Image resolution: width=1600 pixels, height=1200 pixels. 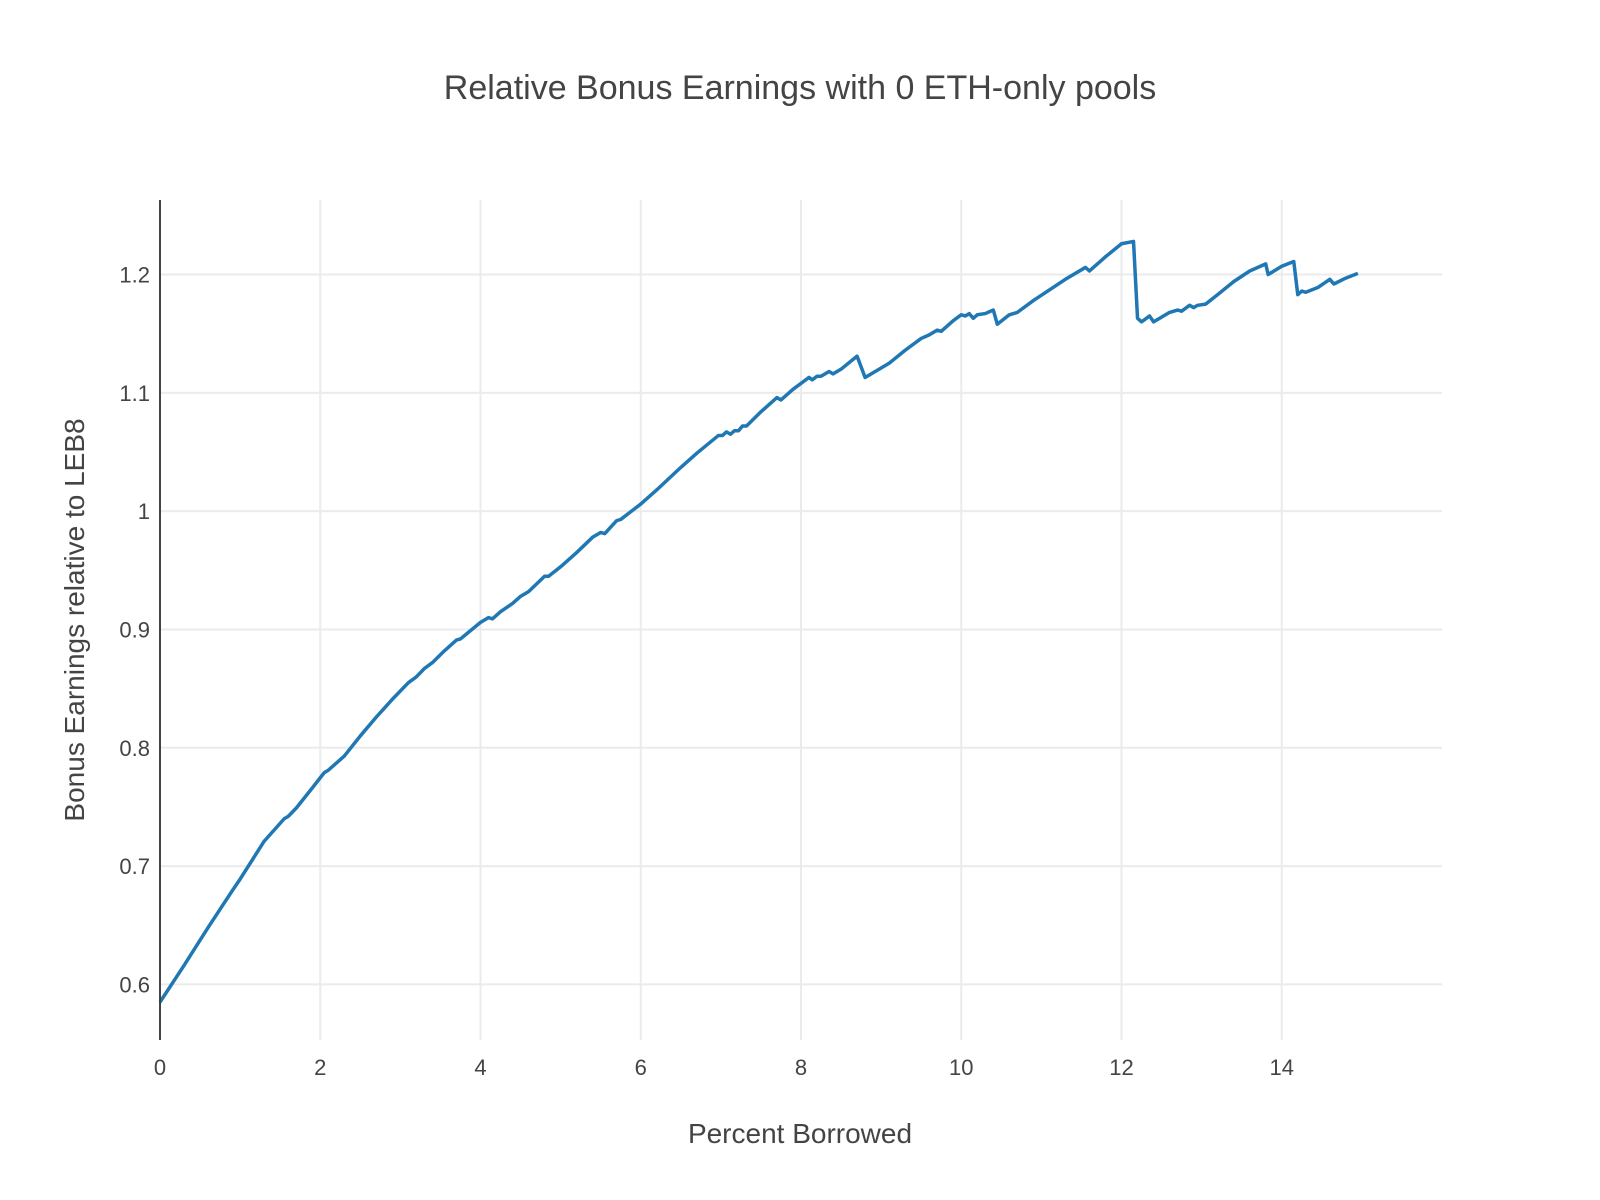 I want to click on y-tick-label: 0.6, so click(x=134, y=984).